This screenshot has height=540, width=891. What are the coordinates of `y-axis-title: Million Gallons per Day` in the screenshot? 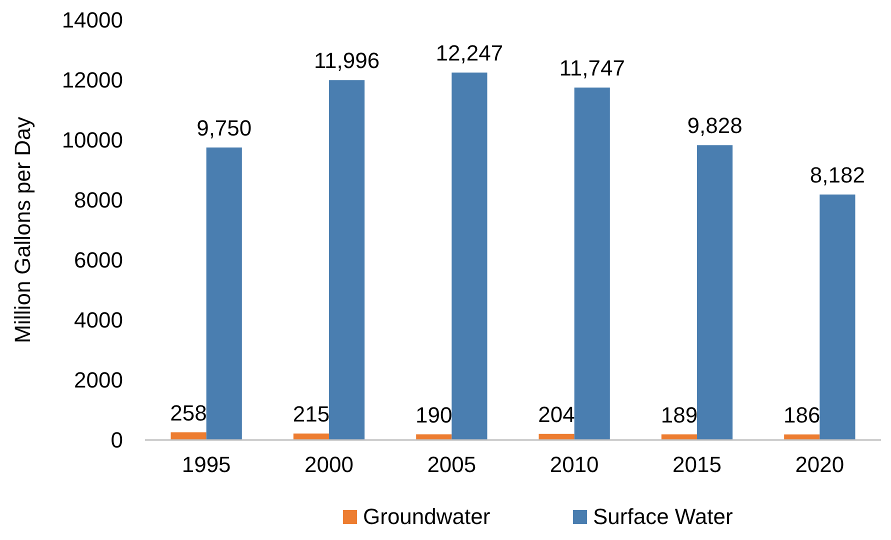 It's located at (22, 230).